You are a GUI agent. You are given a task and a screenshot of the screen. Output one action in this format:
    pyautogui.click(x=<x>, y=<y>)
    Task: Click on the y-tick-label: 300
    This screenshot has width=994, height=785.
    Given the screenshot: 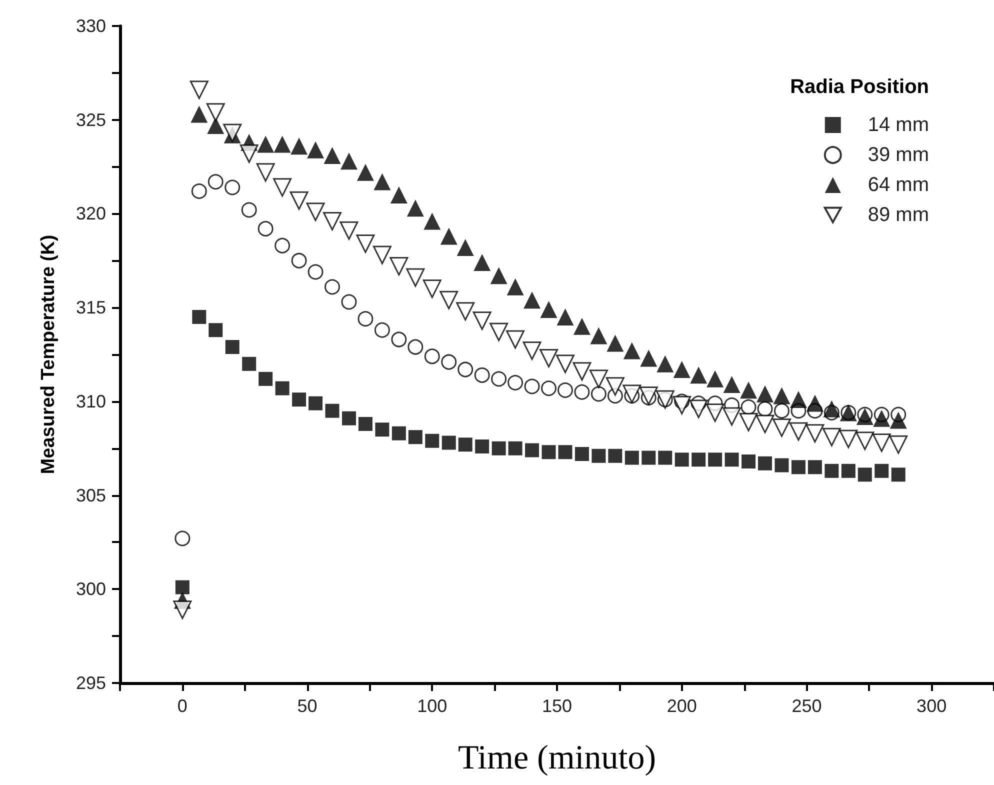 What is the action you would take?
    pyautogui.click(x=91, y=589)
    